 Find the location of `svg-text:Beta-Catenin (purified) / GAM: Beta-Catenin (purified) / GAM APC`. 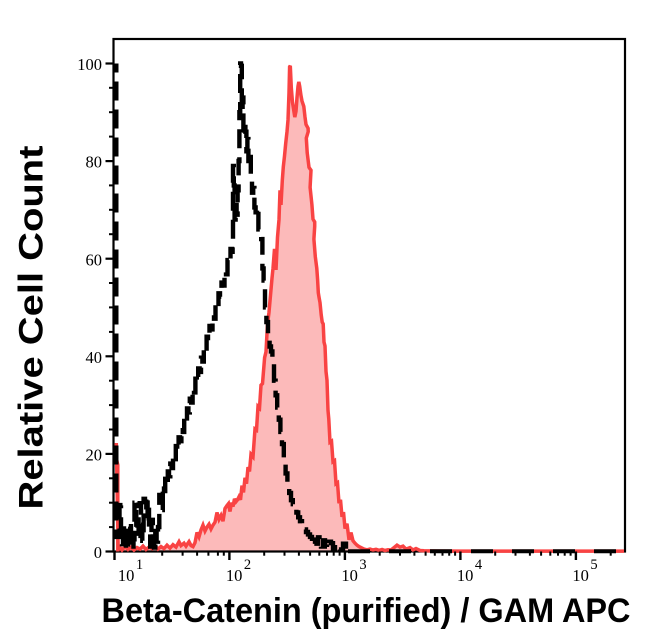

svg-text:Beta-Catenin (purified) / GAM: Beta-Catenin (purified) / GAM APC is located at coordinates (366, 611).